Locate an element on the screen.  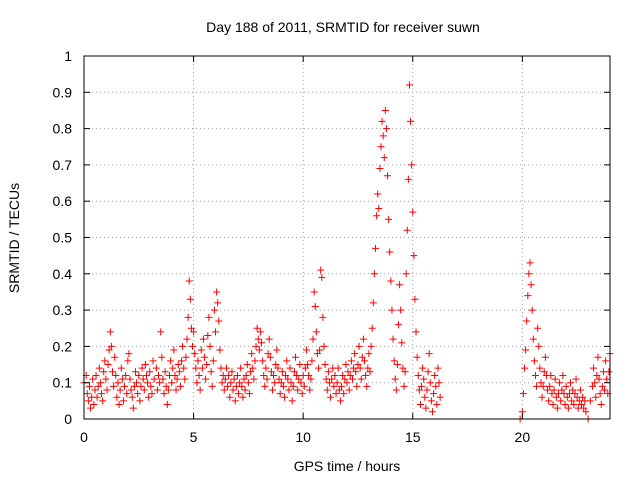
y-tick-label: 0.2 is located at coordinates (63, 346).